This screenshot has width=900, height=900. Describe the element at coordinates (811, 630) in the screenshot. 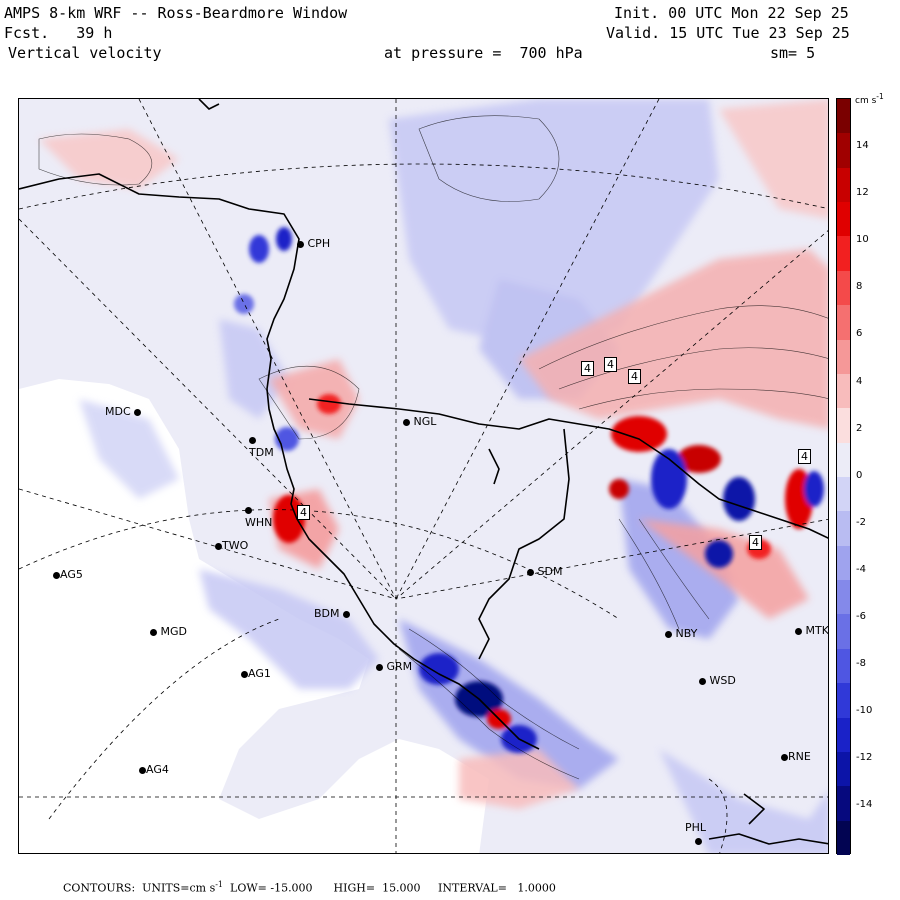

I see `station-mtk: MTK` at that location.